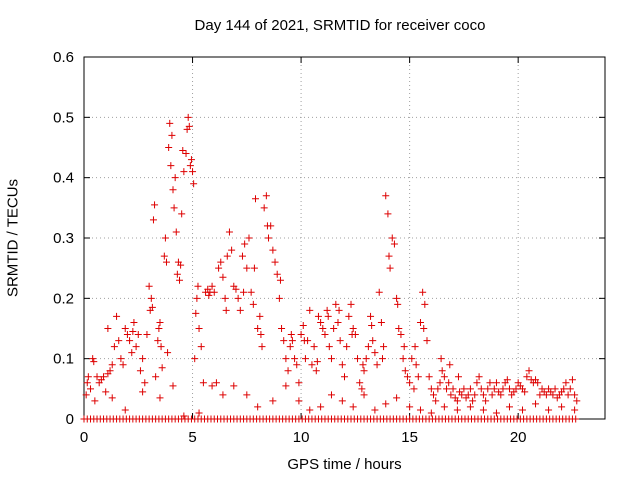 The image size is (640, 480). I want to click on x-tick-label: 10, so click(301, 437).